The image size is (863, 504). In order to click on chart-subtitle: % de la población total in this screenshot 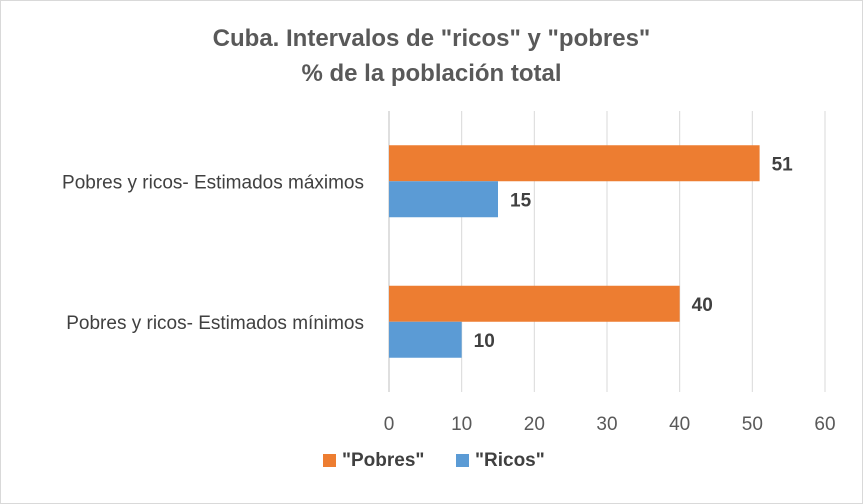, I will do `click(431, 73)`.